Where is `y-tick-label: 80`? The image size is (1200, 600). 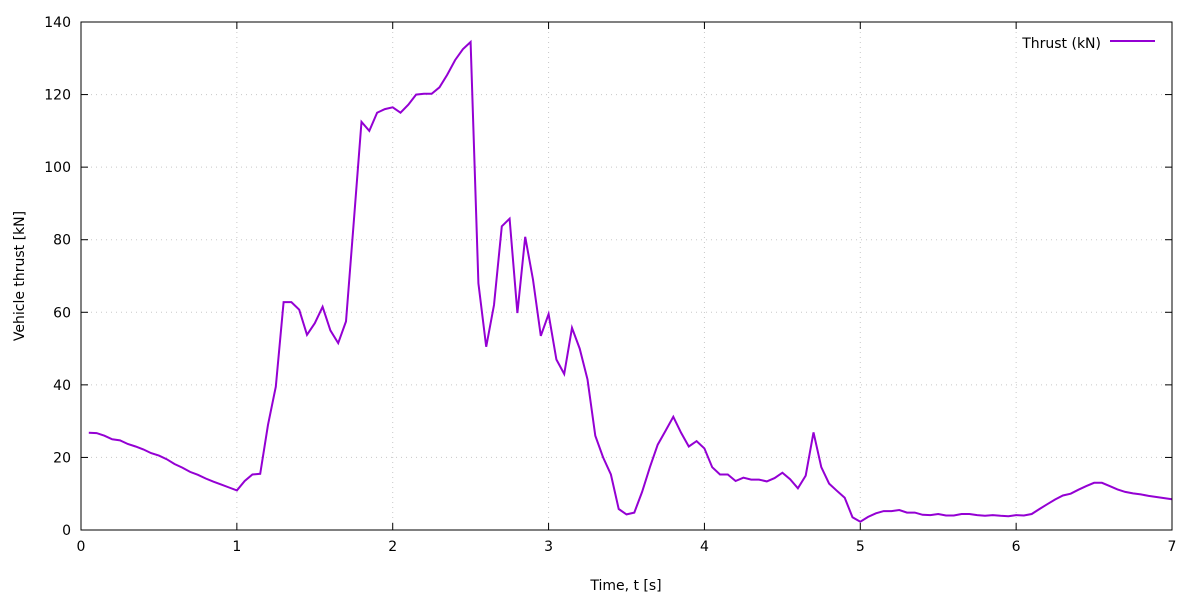 y-tick-label: 80 is located at coordinates (62, 241).